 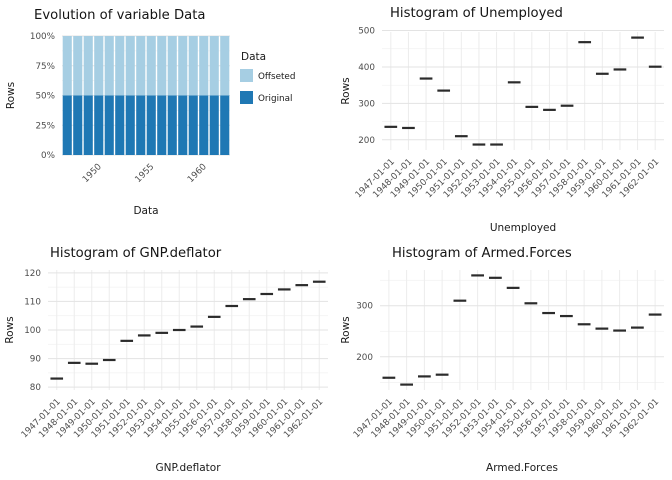 What do you see at coordinates (32, 274) in the screenshot?
I see `y-tick-label: 120` at bounding box center [32, 274].